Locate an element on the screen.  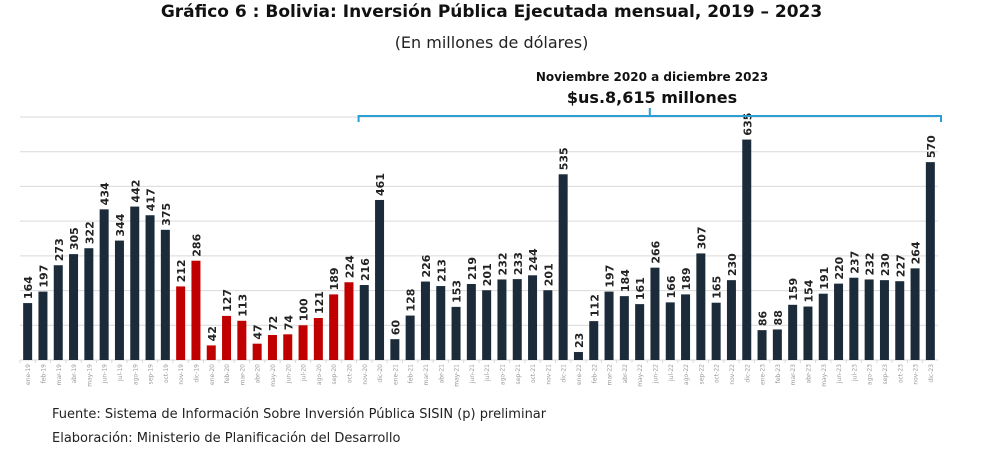
data-label: 201 is located at coordinates (548, 274).